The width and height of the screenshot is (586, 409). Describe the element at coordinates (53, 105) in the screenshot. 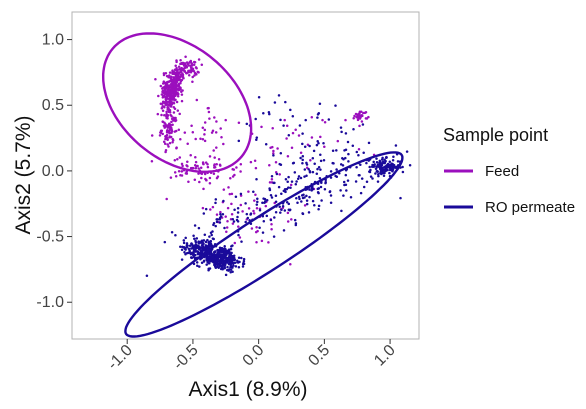

I see `y-tick-label: 0.5` at that location.